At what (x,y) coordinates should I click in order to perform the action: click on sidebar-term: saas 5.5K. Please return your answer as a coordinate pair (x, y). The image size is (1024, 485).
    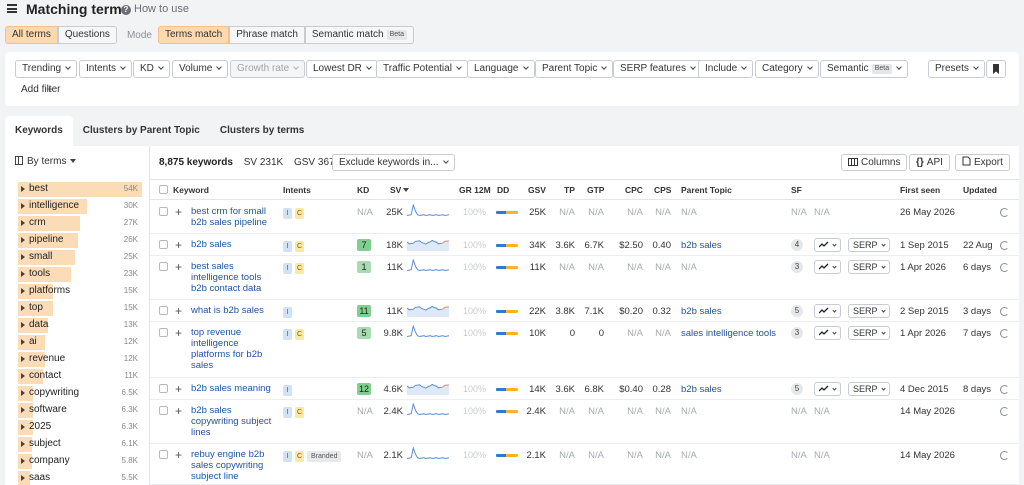
    Looking at the image, I should click on (80, 478).